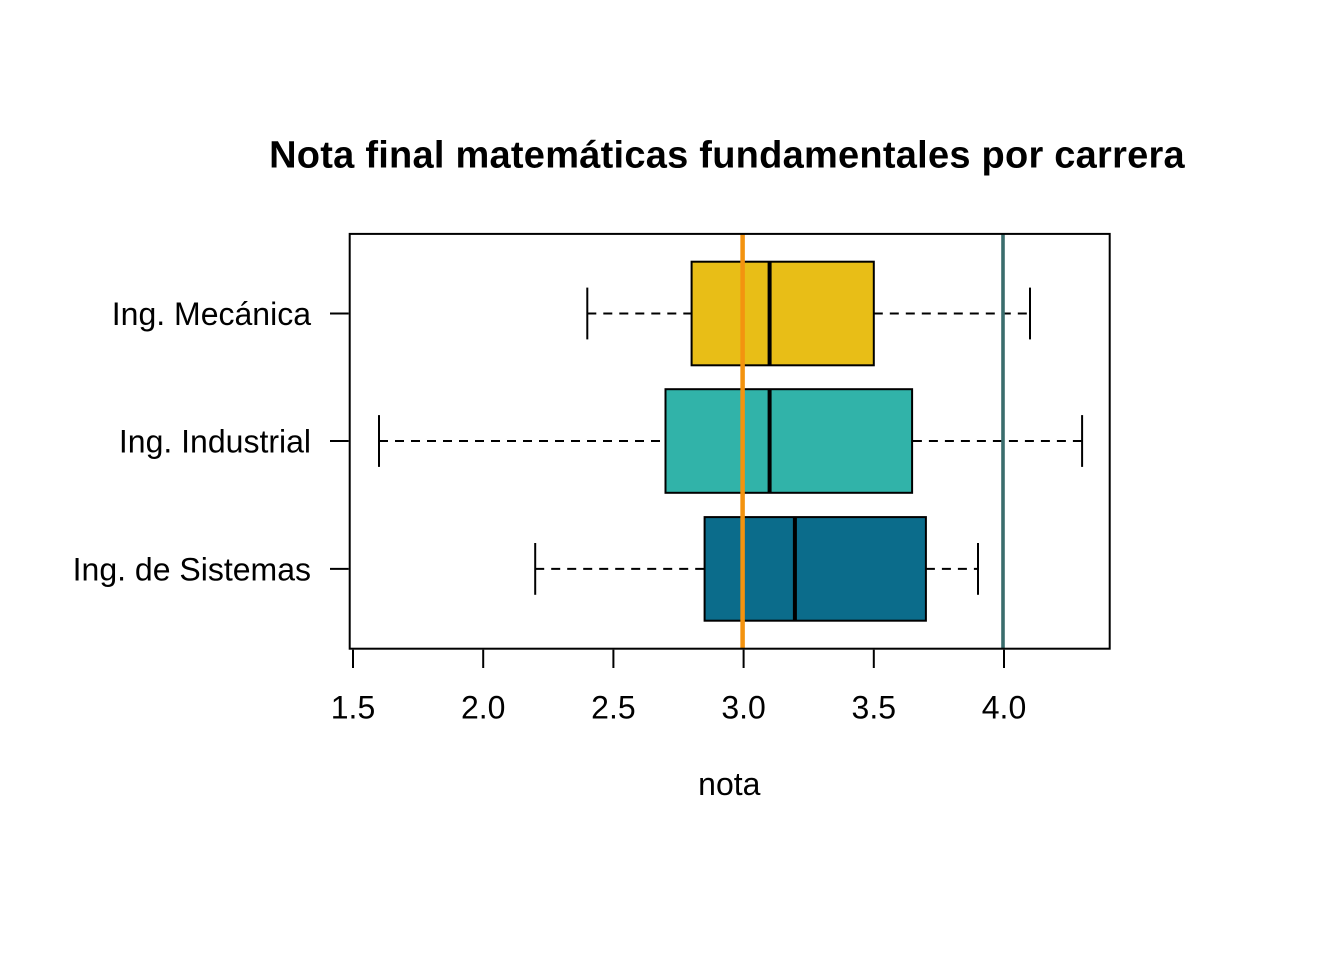 Image resolution: width=1344 pixels, height=960 pixels. Describe the element at coordinates (729, 784) in the screenshot. I see `svg-text: nota` at that location.